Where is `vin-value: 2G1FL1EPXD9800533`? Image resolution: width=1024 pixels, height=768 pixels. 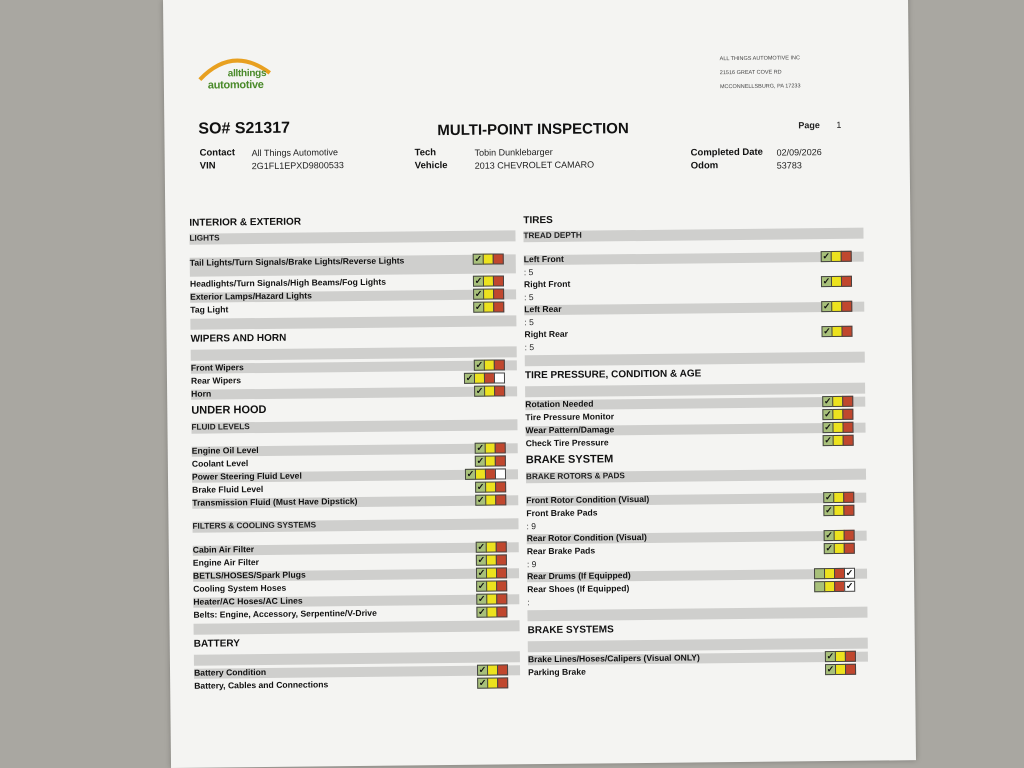
vin-value: 2G1FL1EPXD9800533 is located at coordinates (297, 166).